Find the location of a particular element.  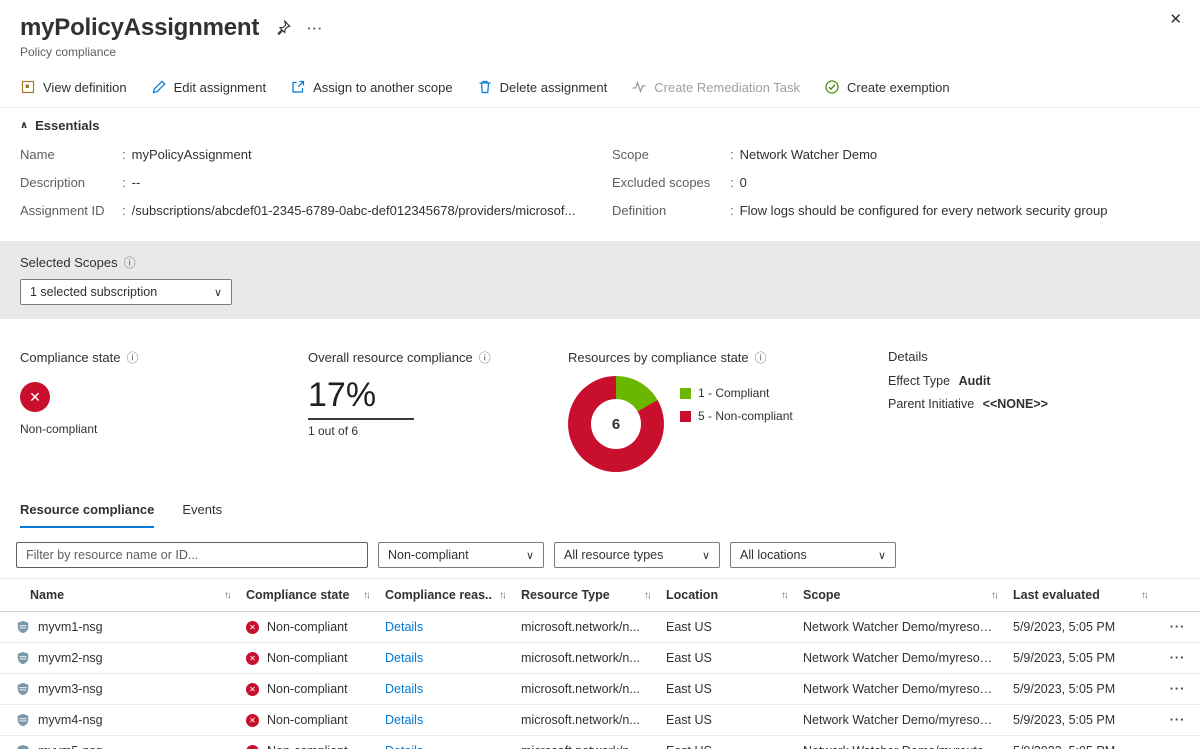

location-filter-value: All locations is located at coordinates (773, 555).